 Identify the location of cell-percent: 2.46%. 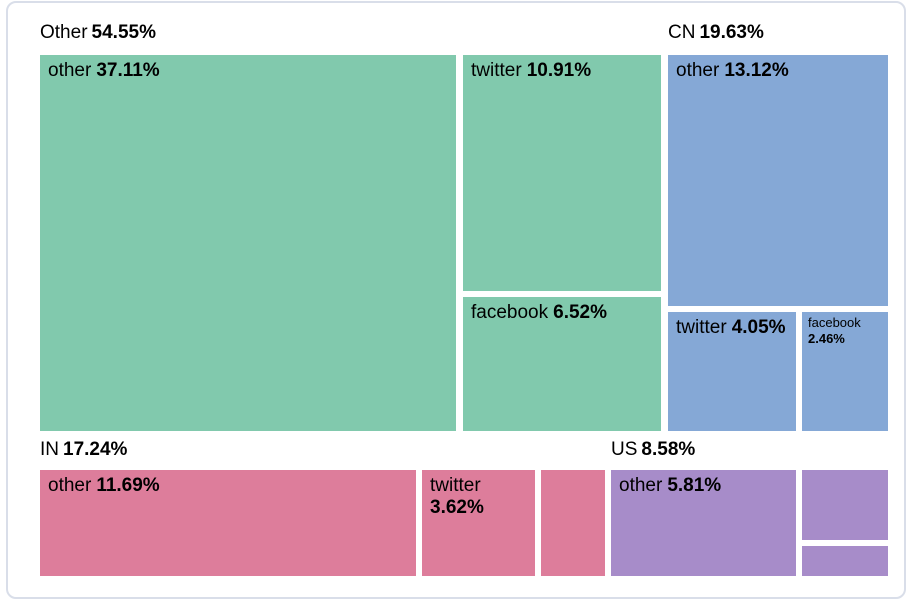
(826, 339).